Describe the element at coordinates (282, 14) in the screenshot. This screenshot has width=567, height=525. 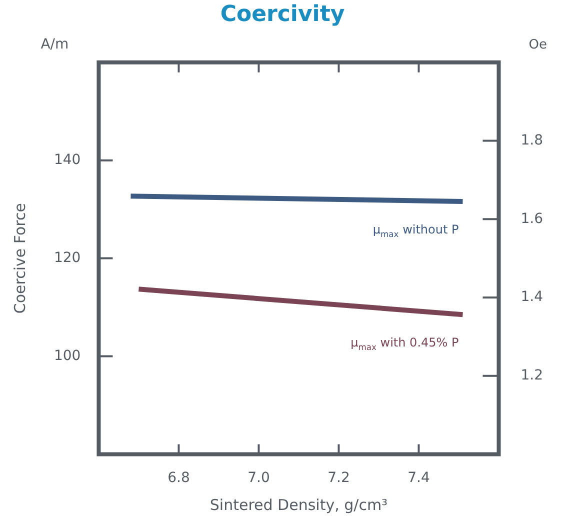
I see `chart-title: Coercivity` at that location.